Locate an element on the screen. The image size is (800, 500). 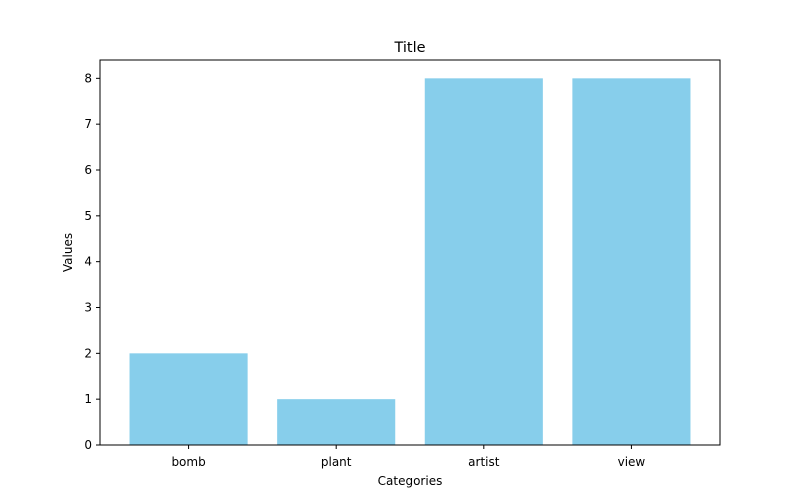
x-tick-label-view: view is located at coordinates (632, 462).